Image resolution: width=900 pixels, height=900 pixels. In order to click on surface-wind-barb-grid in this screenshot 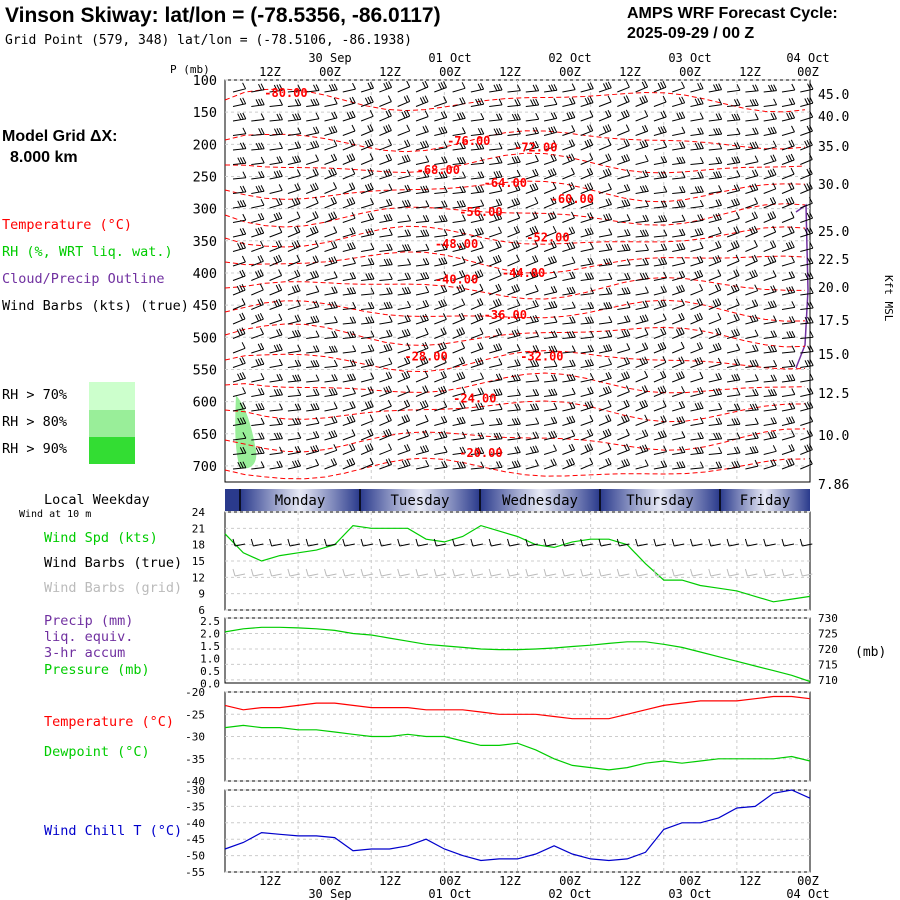, I will do `click(714, 572)`.